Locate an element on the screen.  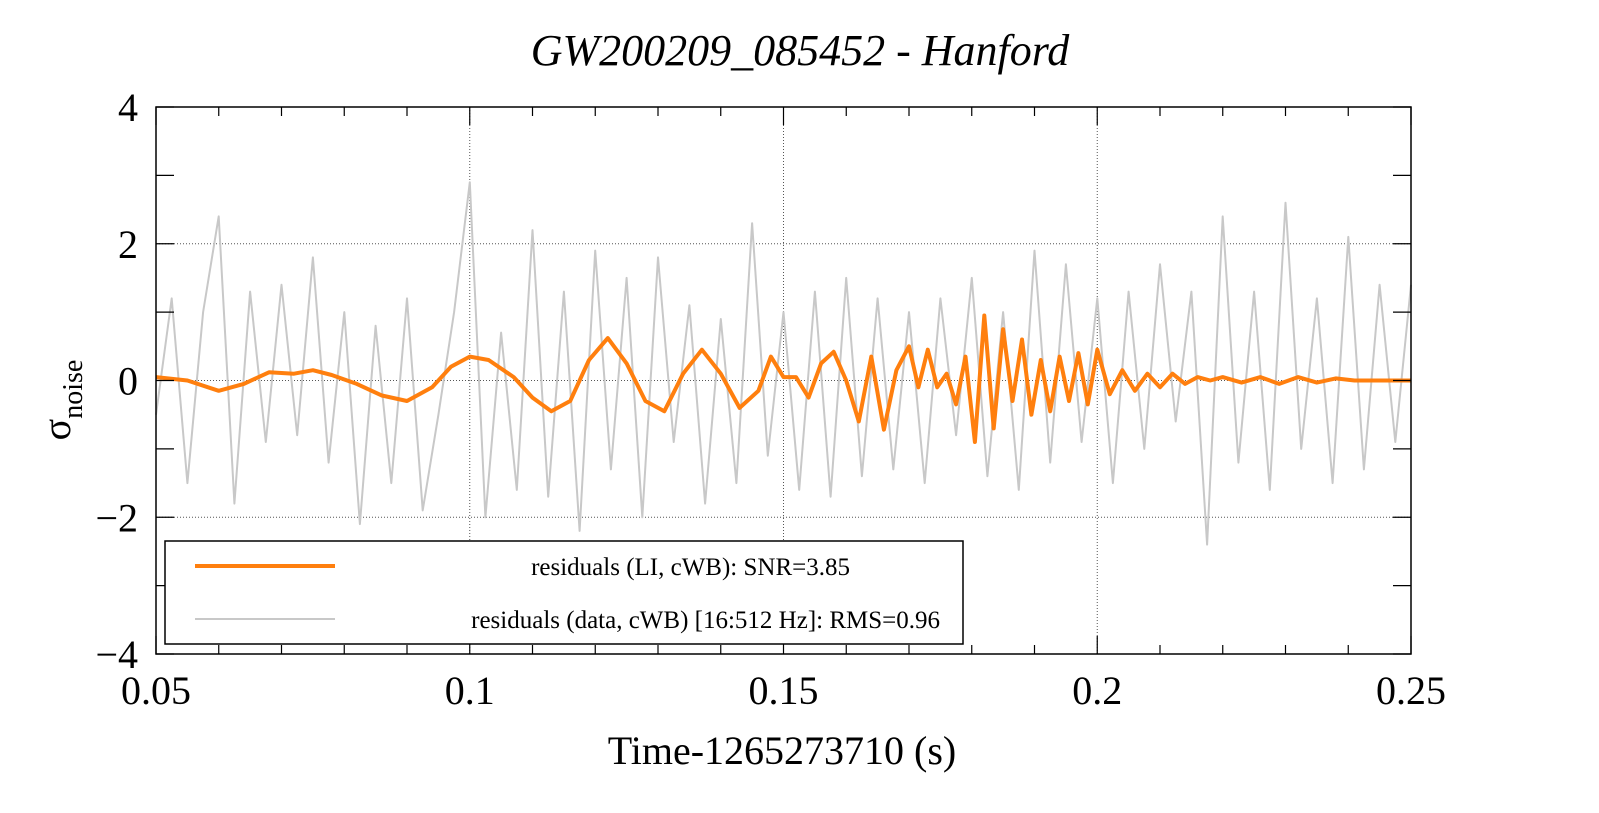
x-tick-label: 0.2 is located at coordinates (1097, 690).